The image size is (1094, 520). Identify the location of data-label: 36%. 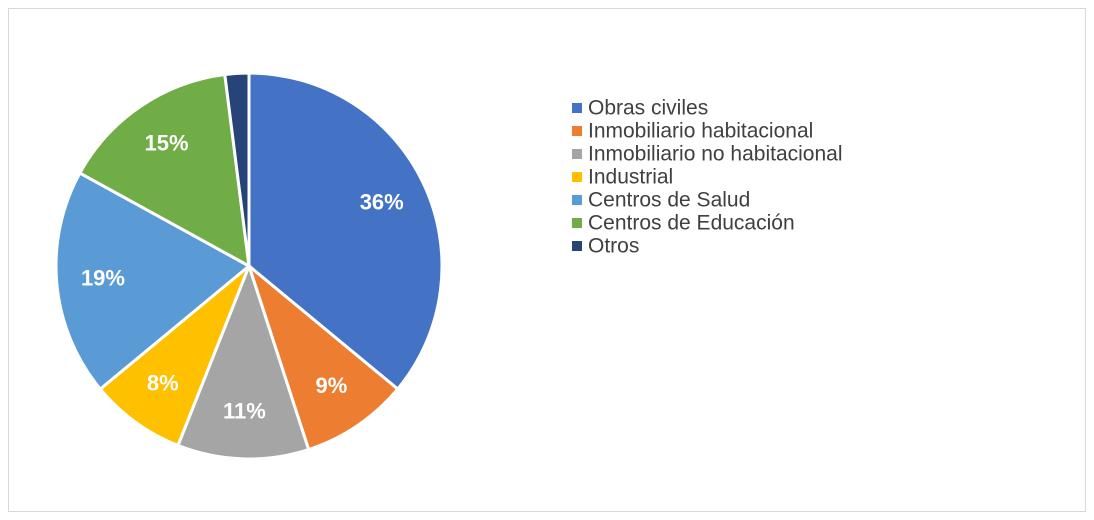
(382, 201).